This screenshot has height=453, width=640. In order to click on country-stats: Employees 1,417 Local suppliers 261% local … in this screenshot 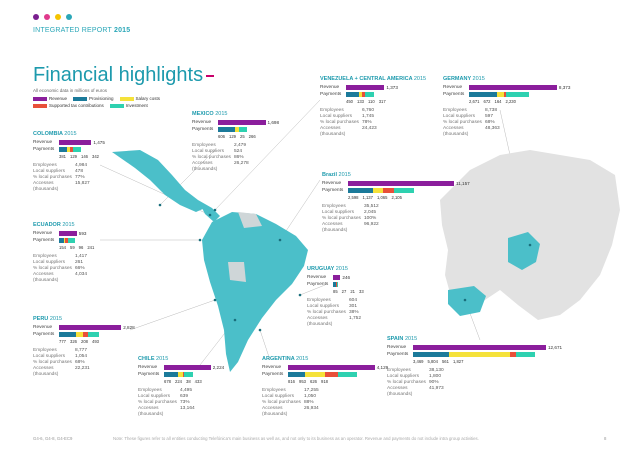, I will do `click(63, 269)`.